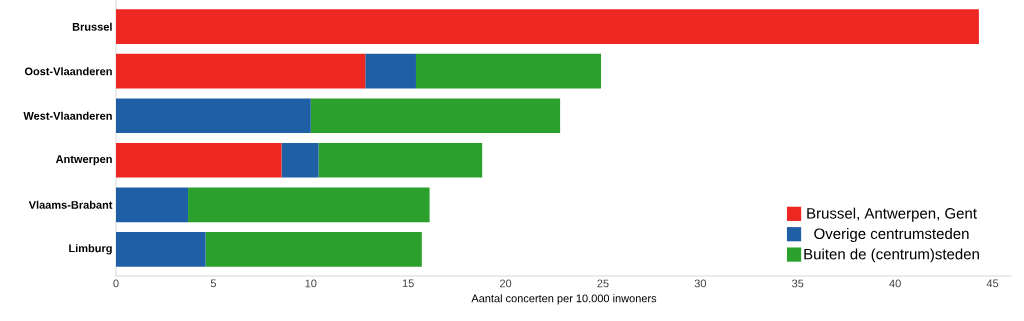  What do you see at coordinates (891, 235) in the screenshot?
I see `legend-label: Overige centrumsteden` at bounding box center [891, 235].